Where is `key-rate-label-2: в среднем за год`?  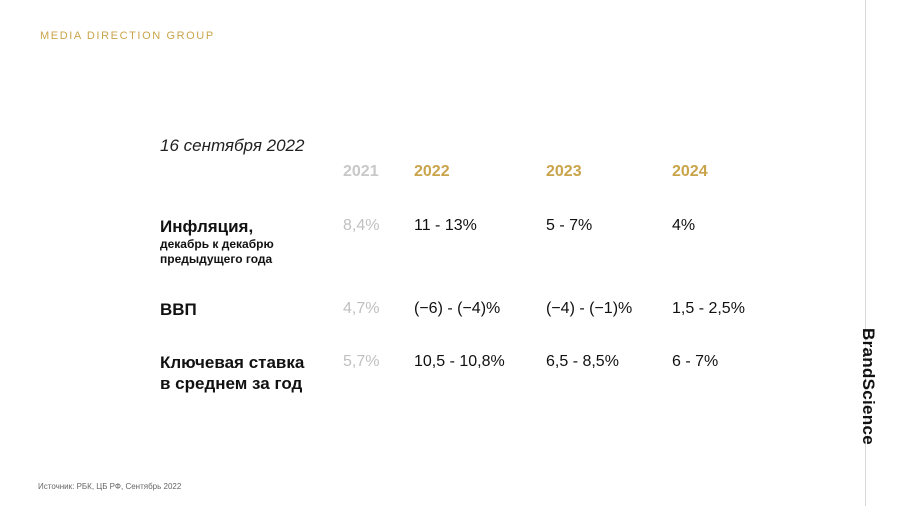
key-rate-label-2: в среднем за год is located at coordinates (231, 383).